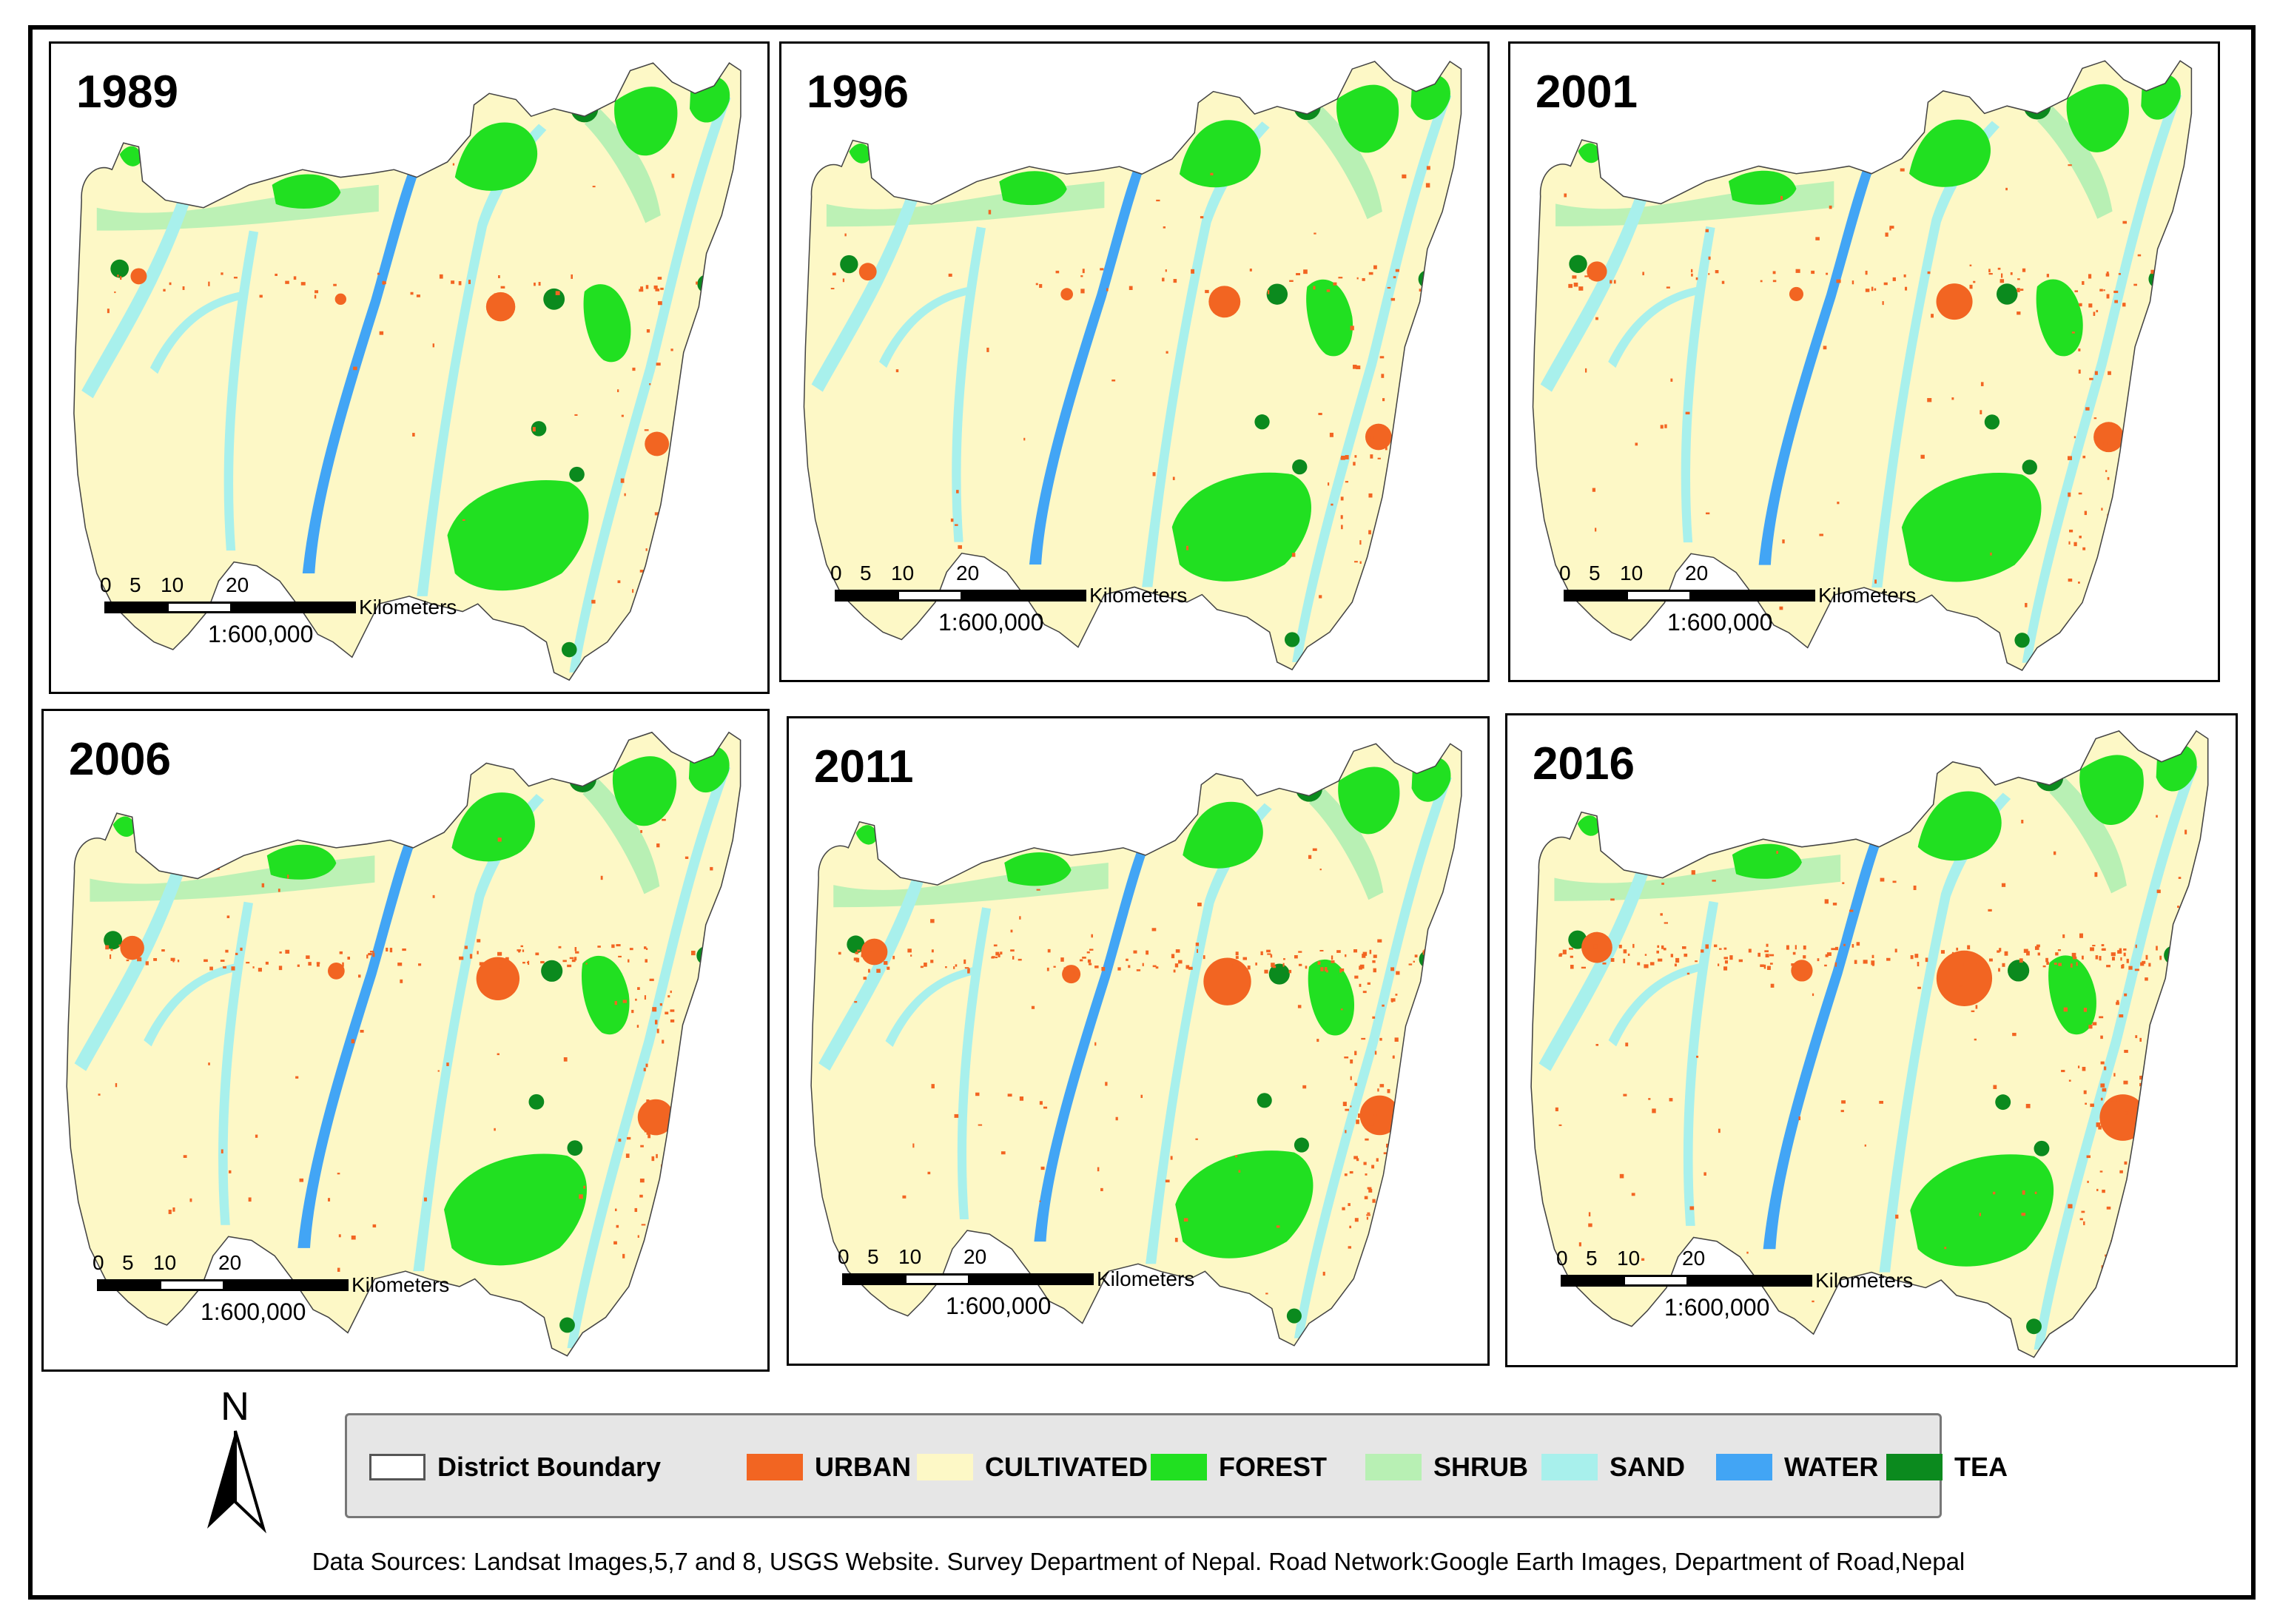  What do you see at coordinates (1346, 844) in the screenshot?
I see `shrub-area` at bounding box center [1346, 844].